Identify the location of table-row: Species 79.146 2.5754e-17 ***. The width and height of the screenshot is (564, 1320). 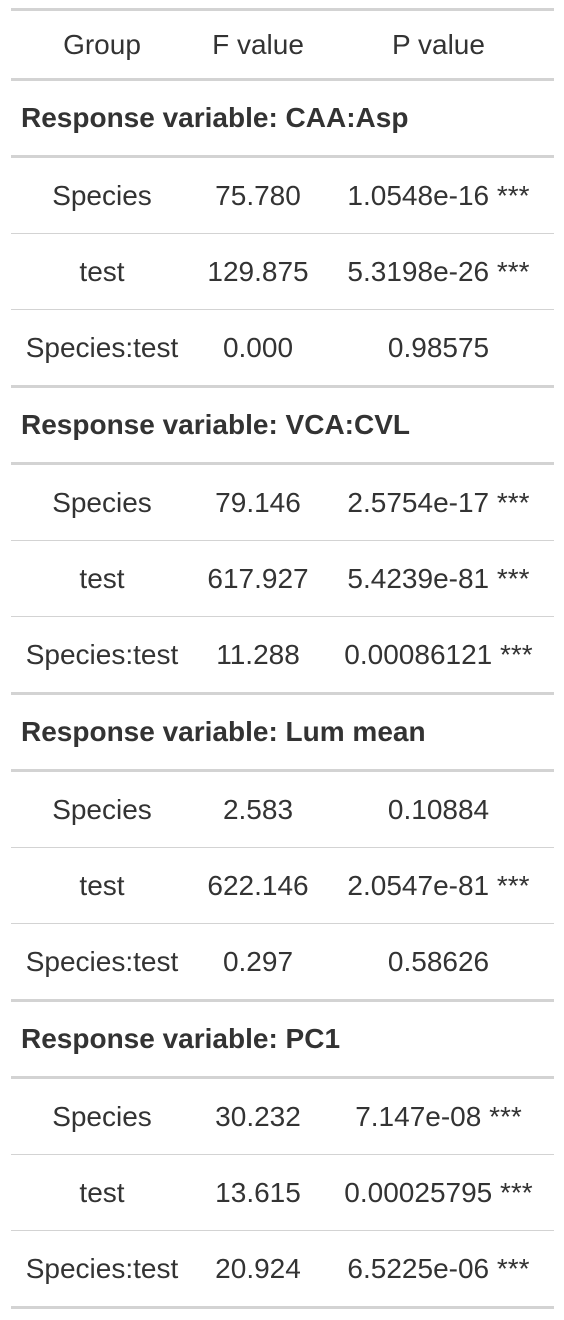
(282, 502).